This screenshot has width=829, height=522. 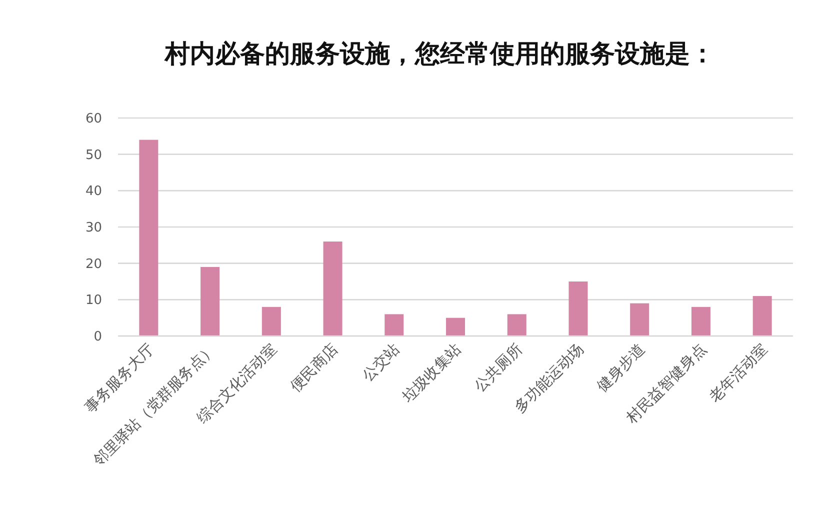 What do you see at coordinates (314, 368) in the screenshot?
I see `x-tick-label: 便民商店` at bounding box center [314, 368].